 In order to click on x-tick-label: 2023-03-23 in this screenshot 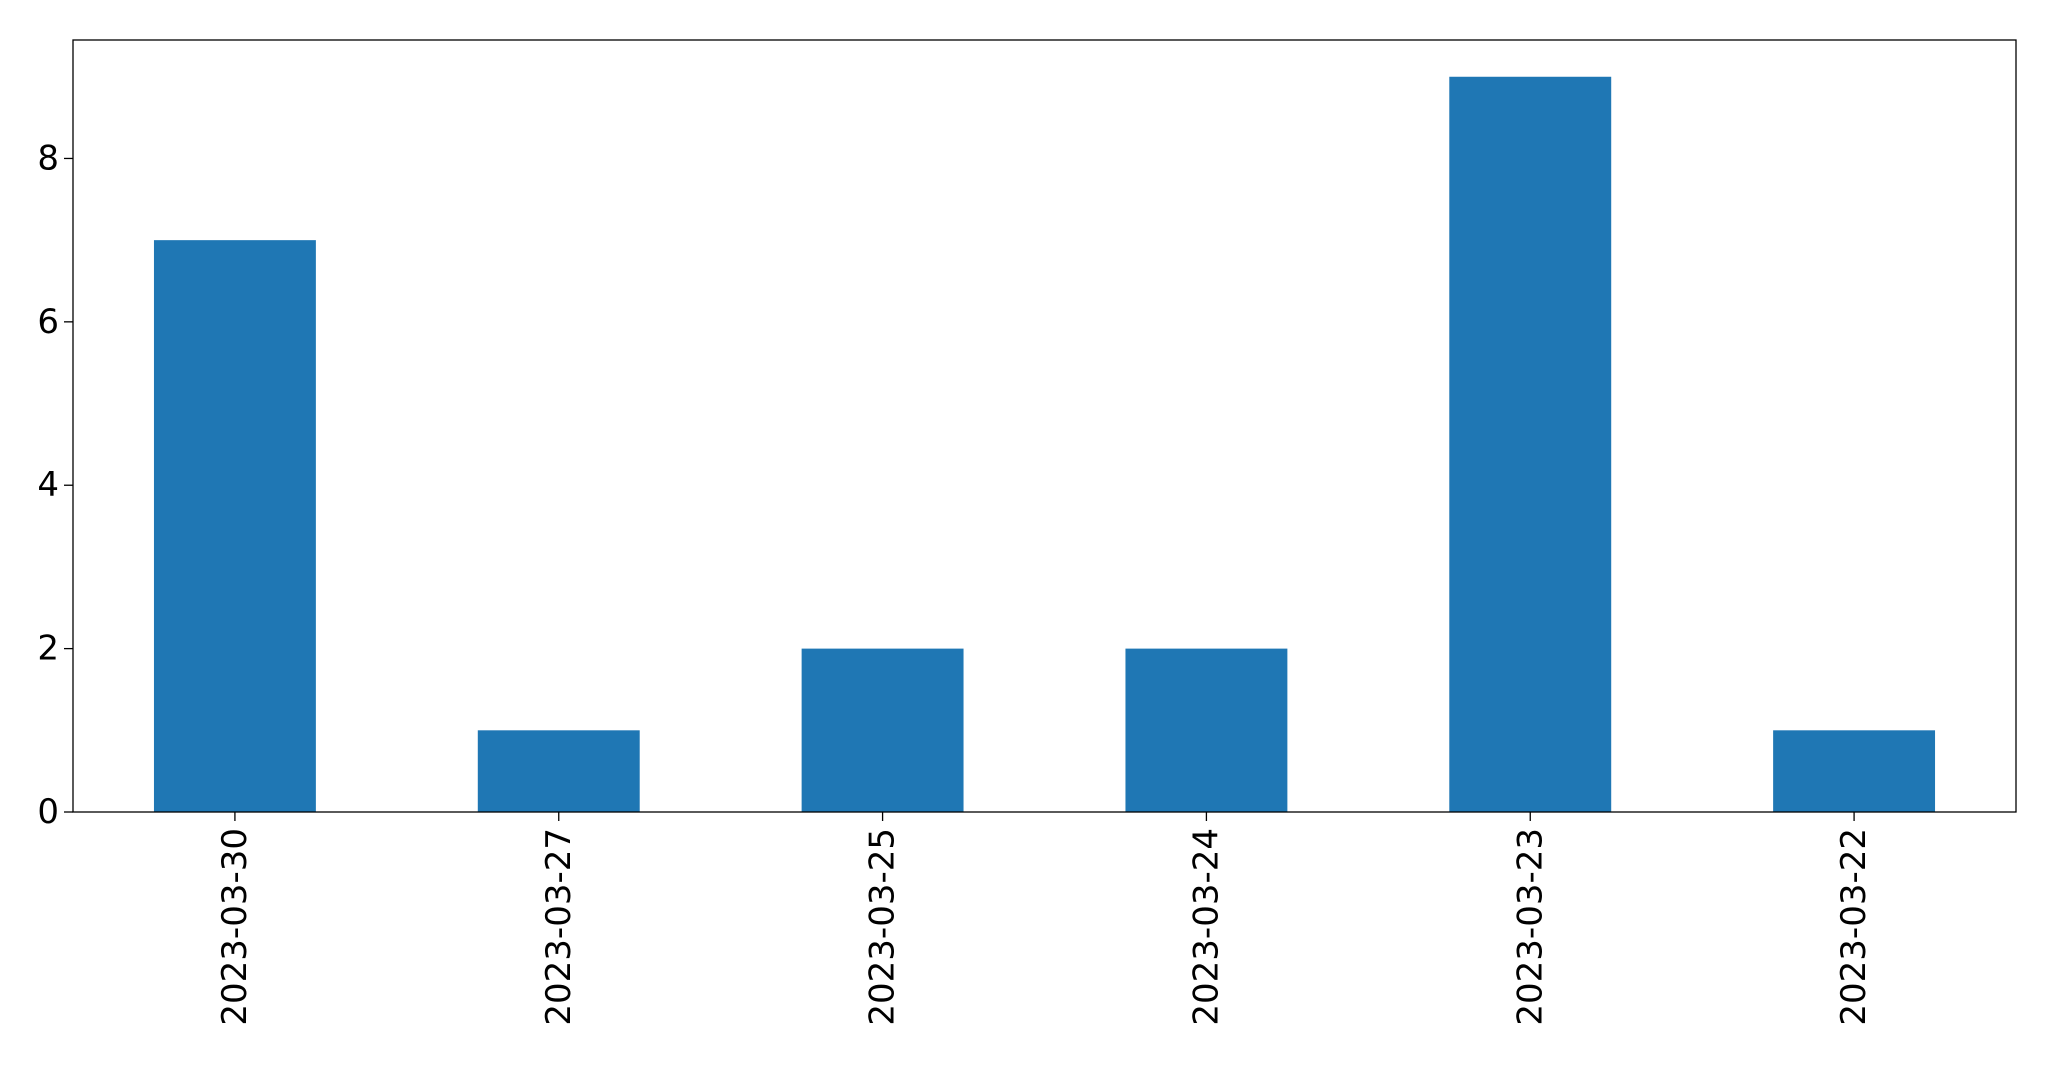, I will do `click(1530, 927)`.